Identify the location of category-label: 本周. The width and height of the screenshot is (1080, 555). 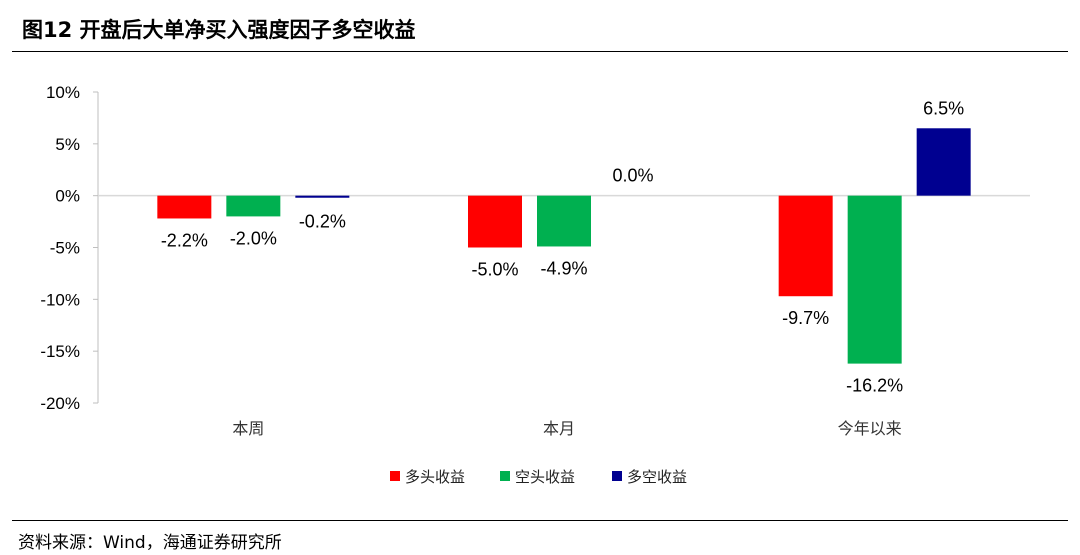
(248, 428).